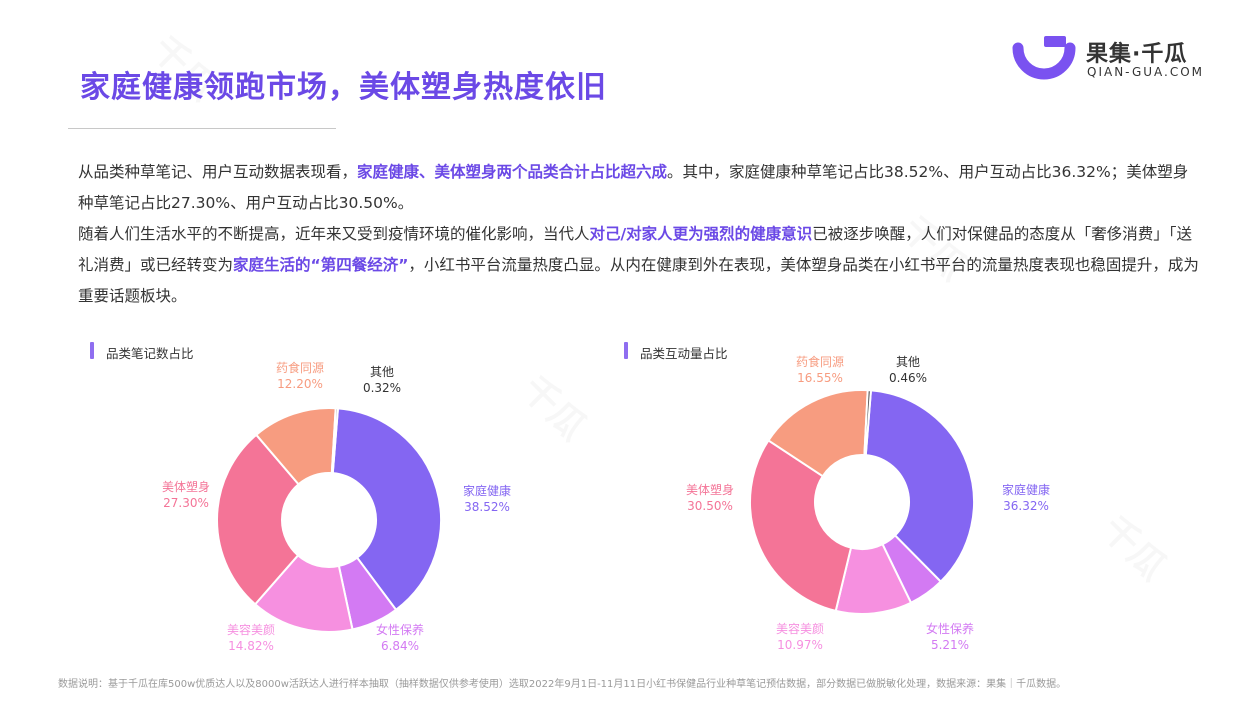 The height and width of the screenshot is (703, 1250). Describe the element at coordinates (251, 646) in the screenshot. I see `slice-value-label: 14.82%` at that location.